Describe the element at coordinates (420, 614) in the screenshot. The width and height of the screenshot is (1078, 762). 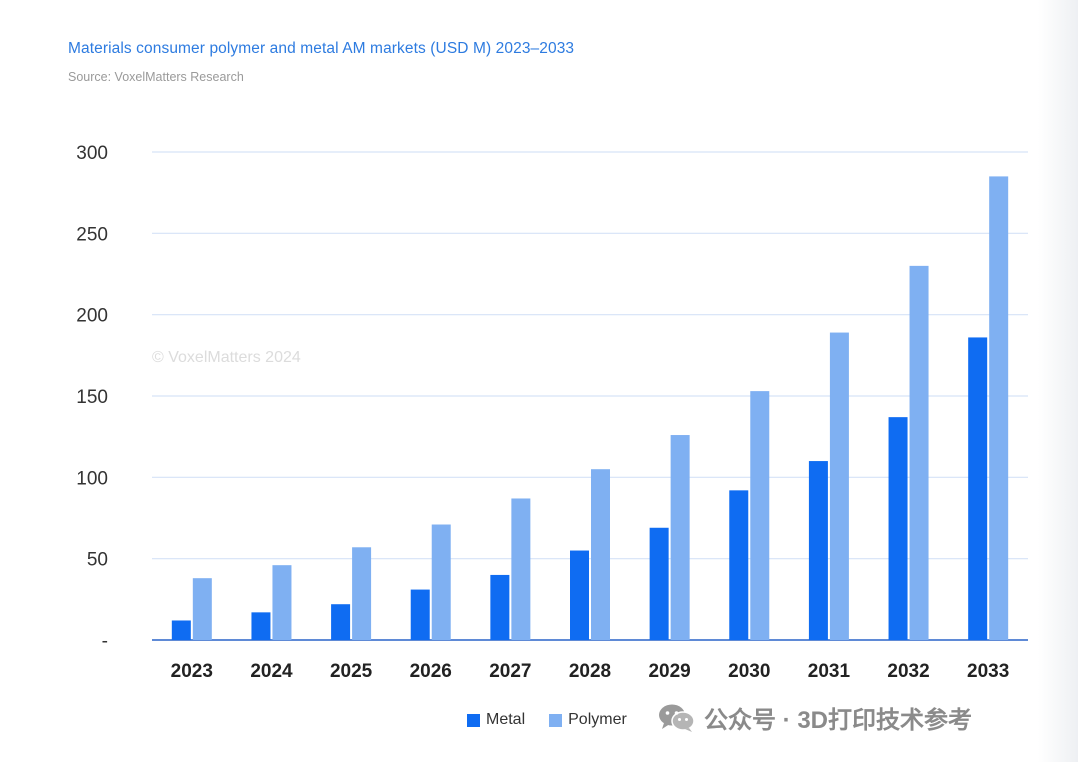
I see `bar-metal-2026` at that location.